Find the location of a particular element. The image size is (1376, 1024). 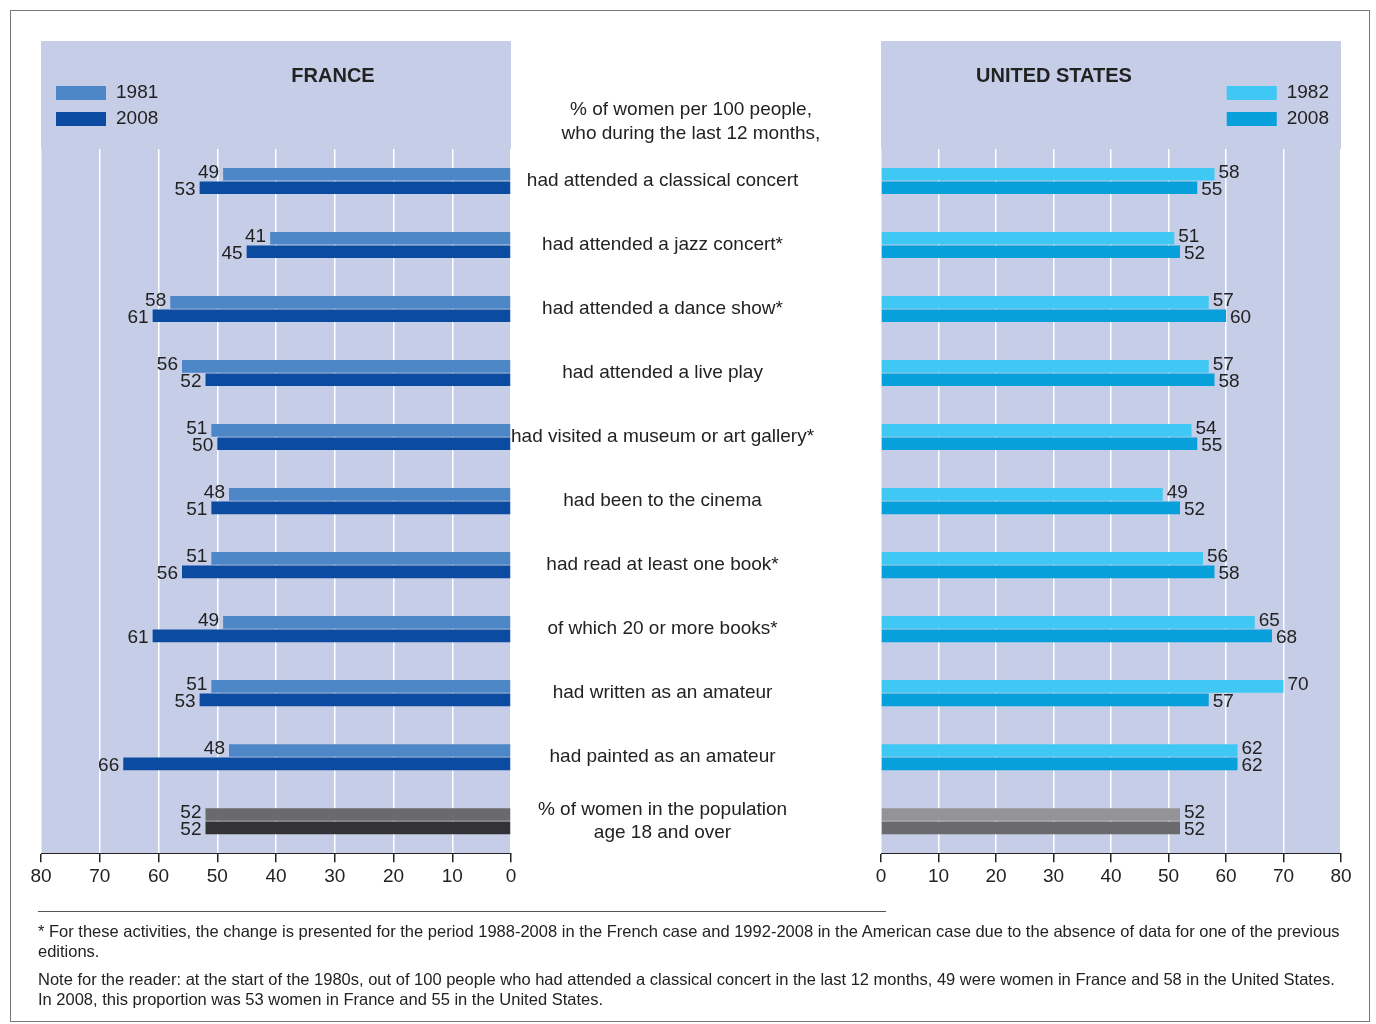

y-tick-label: had painted as an amateur is located at coordinates (663, 756).